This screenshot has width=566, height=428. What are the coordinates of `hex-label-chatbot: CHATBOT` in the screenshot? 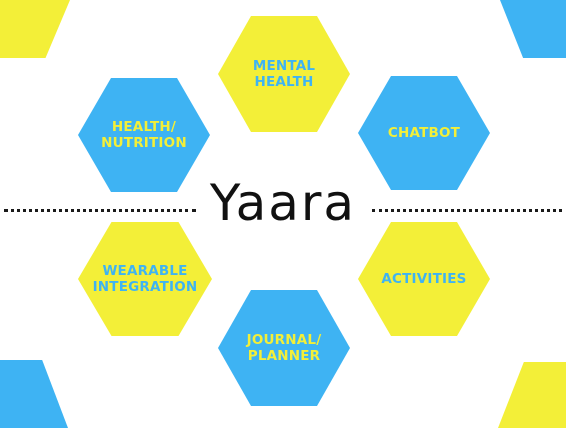 It's located at (424, 133).